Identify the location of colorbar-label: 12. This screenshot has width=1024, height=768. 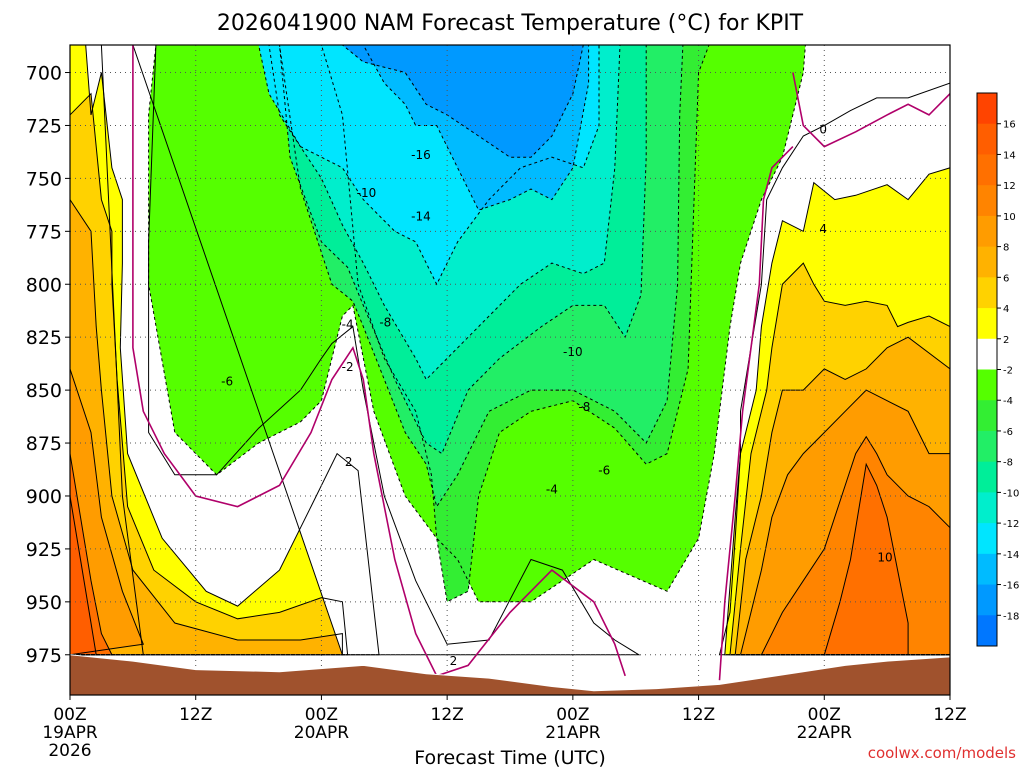
(1009, 186).